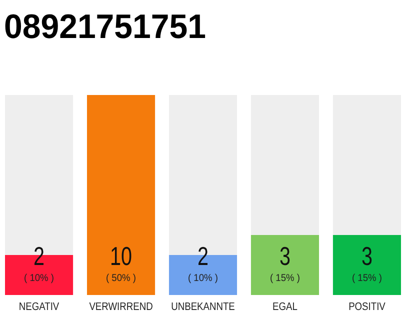  I want to click on x-tick-label: EGAL, so click(285, 307).